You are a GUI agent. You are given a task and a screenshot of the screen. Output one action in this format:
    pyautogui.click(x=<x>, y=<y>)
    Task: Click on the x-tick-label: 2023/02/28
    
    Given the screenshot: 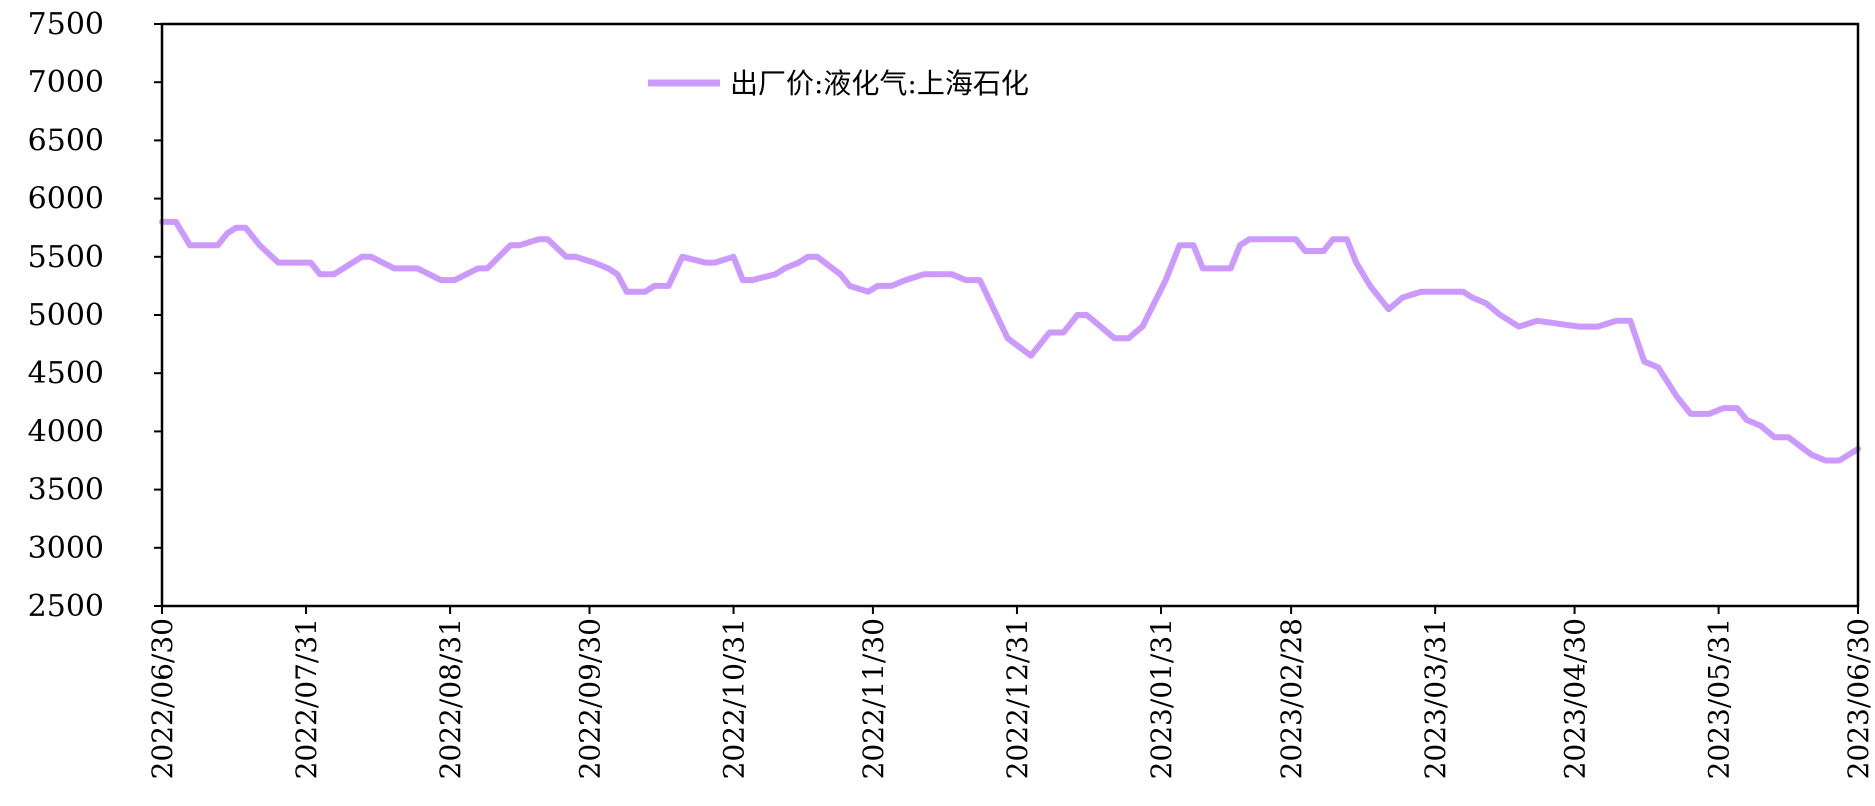 What is the action you would take?
    pyautogui.click(x=1291, y=698)
    